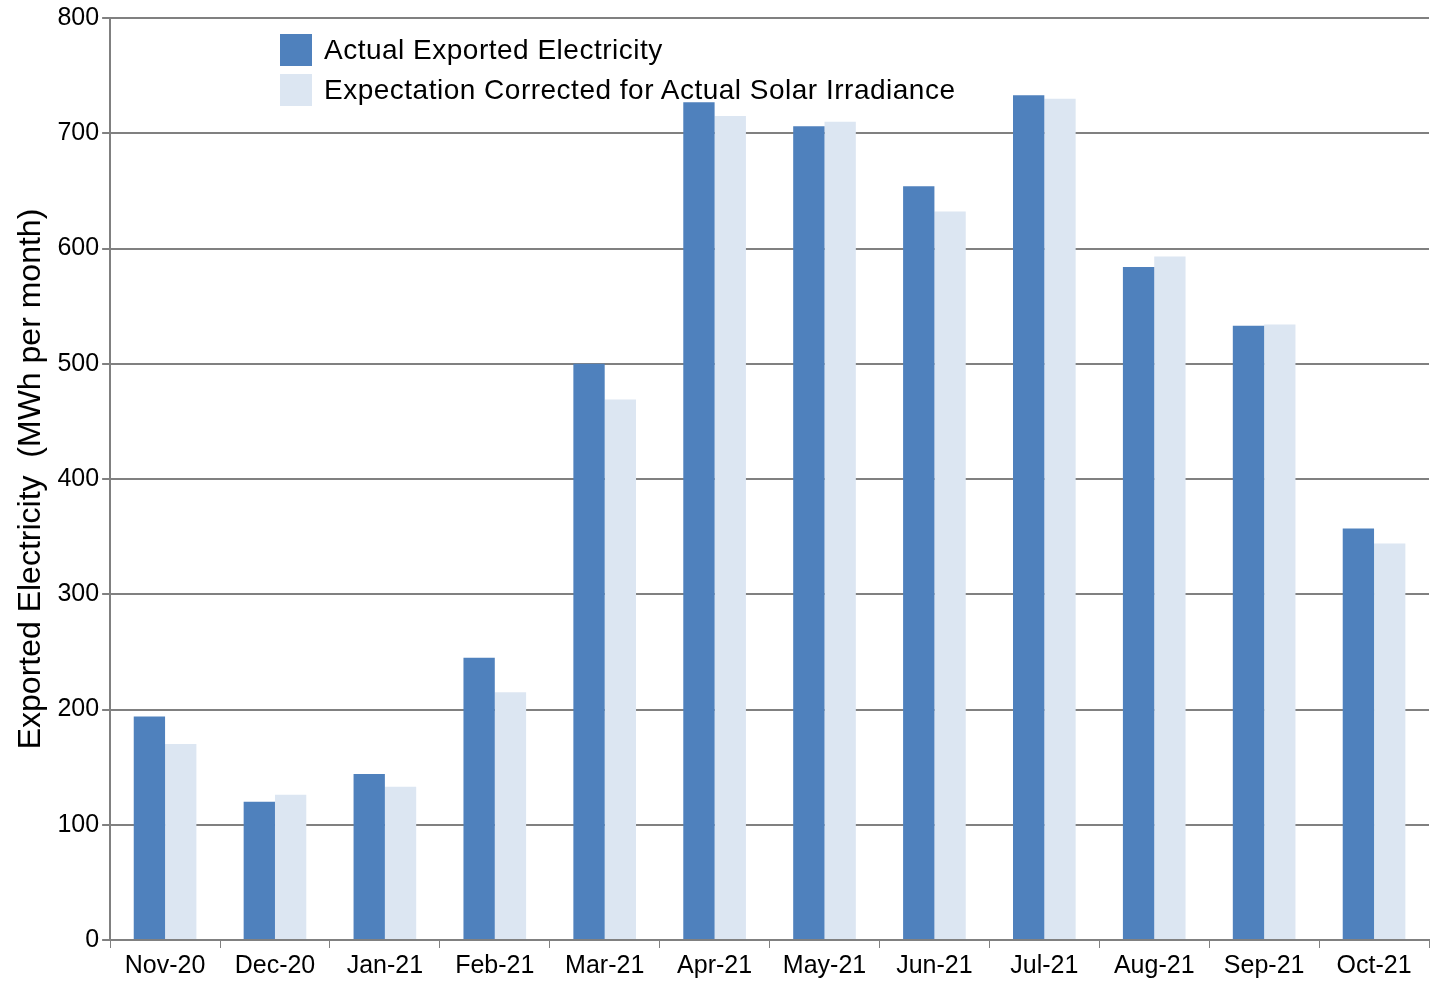  Describe the element at coordinates (824, 963) in the screenshot. I see `x-tick-label: May-21` at that location.